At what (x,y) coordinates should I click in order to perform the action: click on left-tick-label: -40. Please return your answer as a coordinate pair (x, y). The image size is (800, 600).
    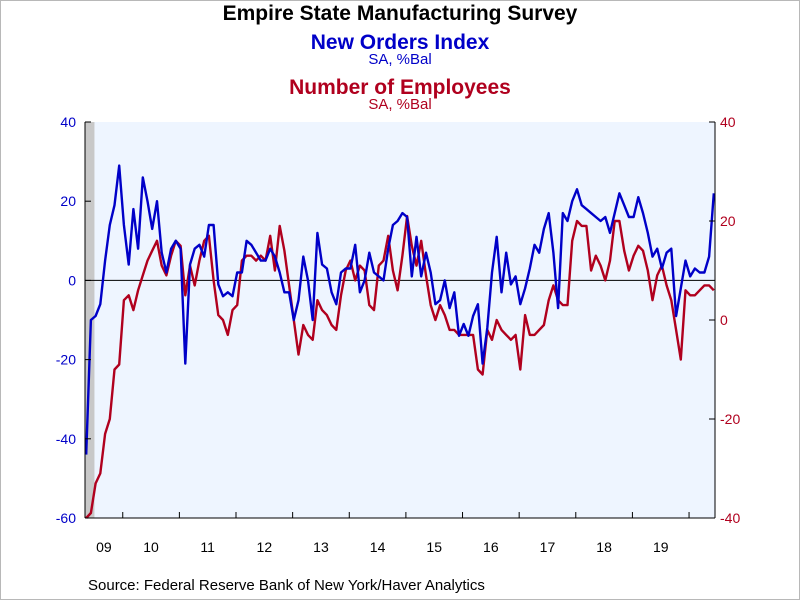
    Looking at the image, I should click on (66, 439).